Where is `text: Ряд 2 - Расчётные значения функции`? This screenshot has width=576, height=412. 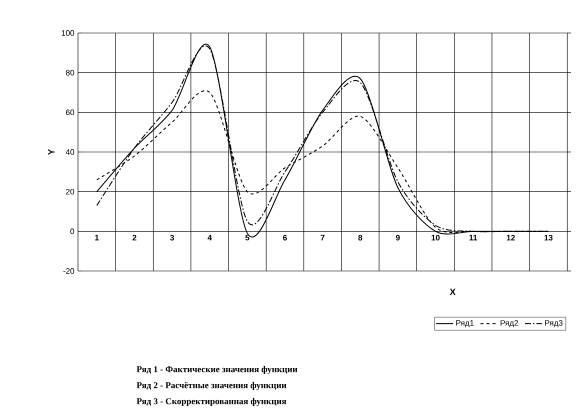 text: Ряд 2 - Расчётные значения функции is located at coordinates (211, 386).